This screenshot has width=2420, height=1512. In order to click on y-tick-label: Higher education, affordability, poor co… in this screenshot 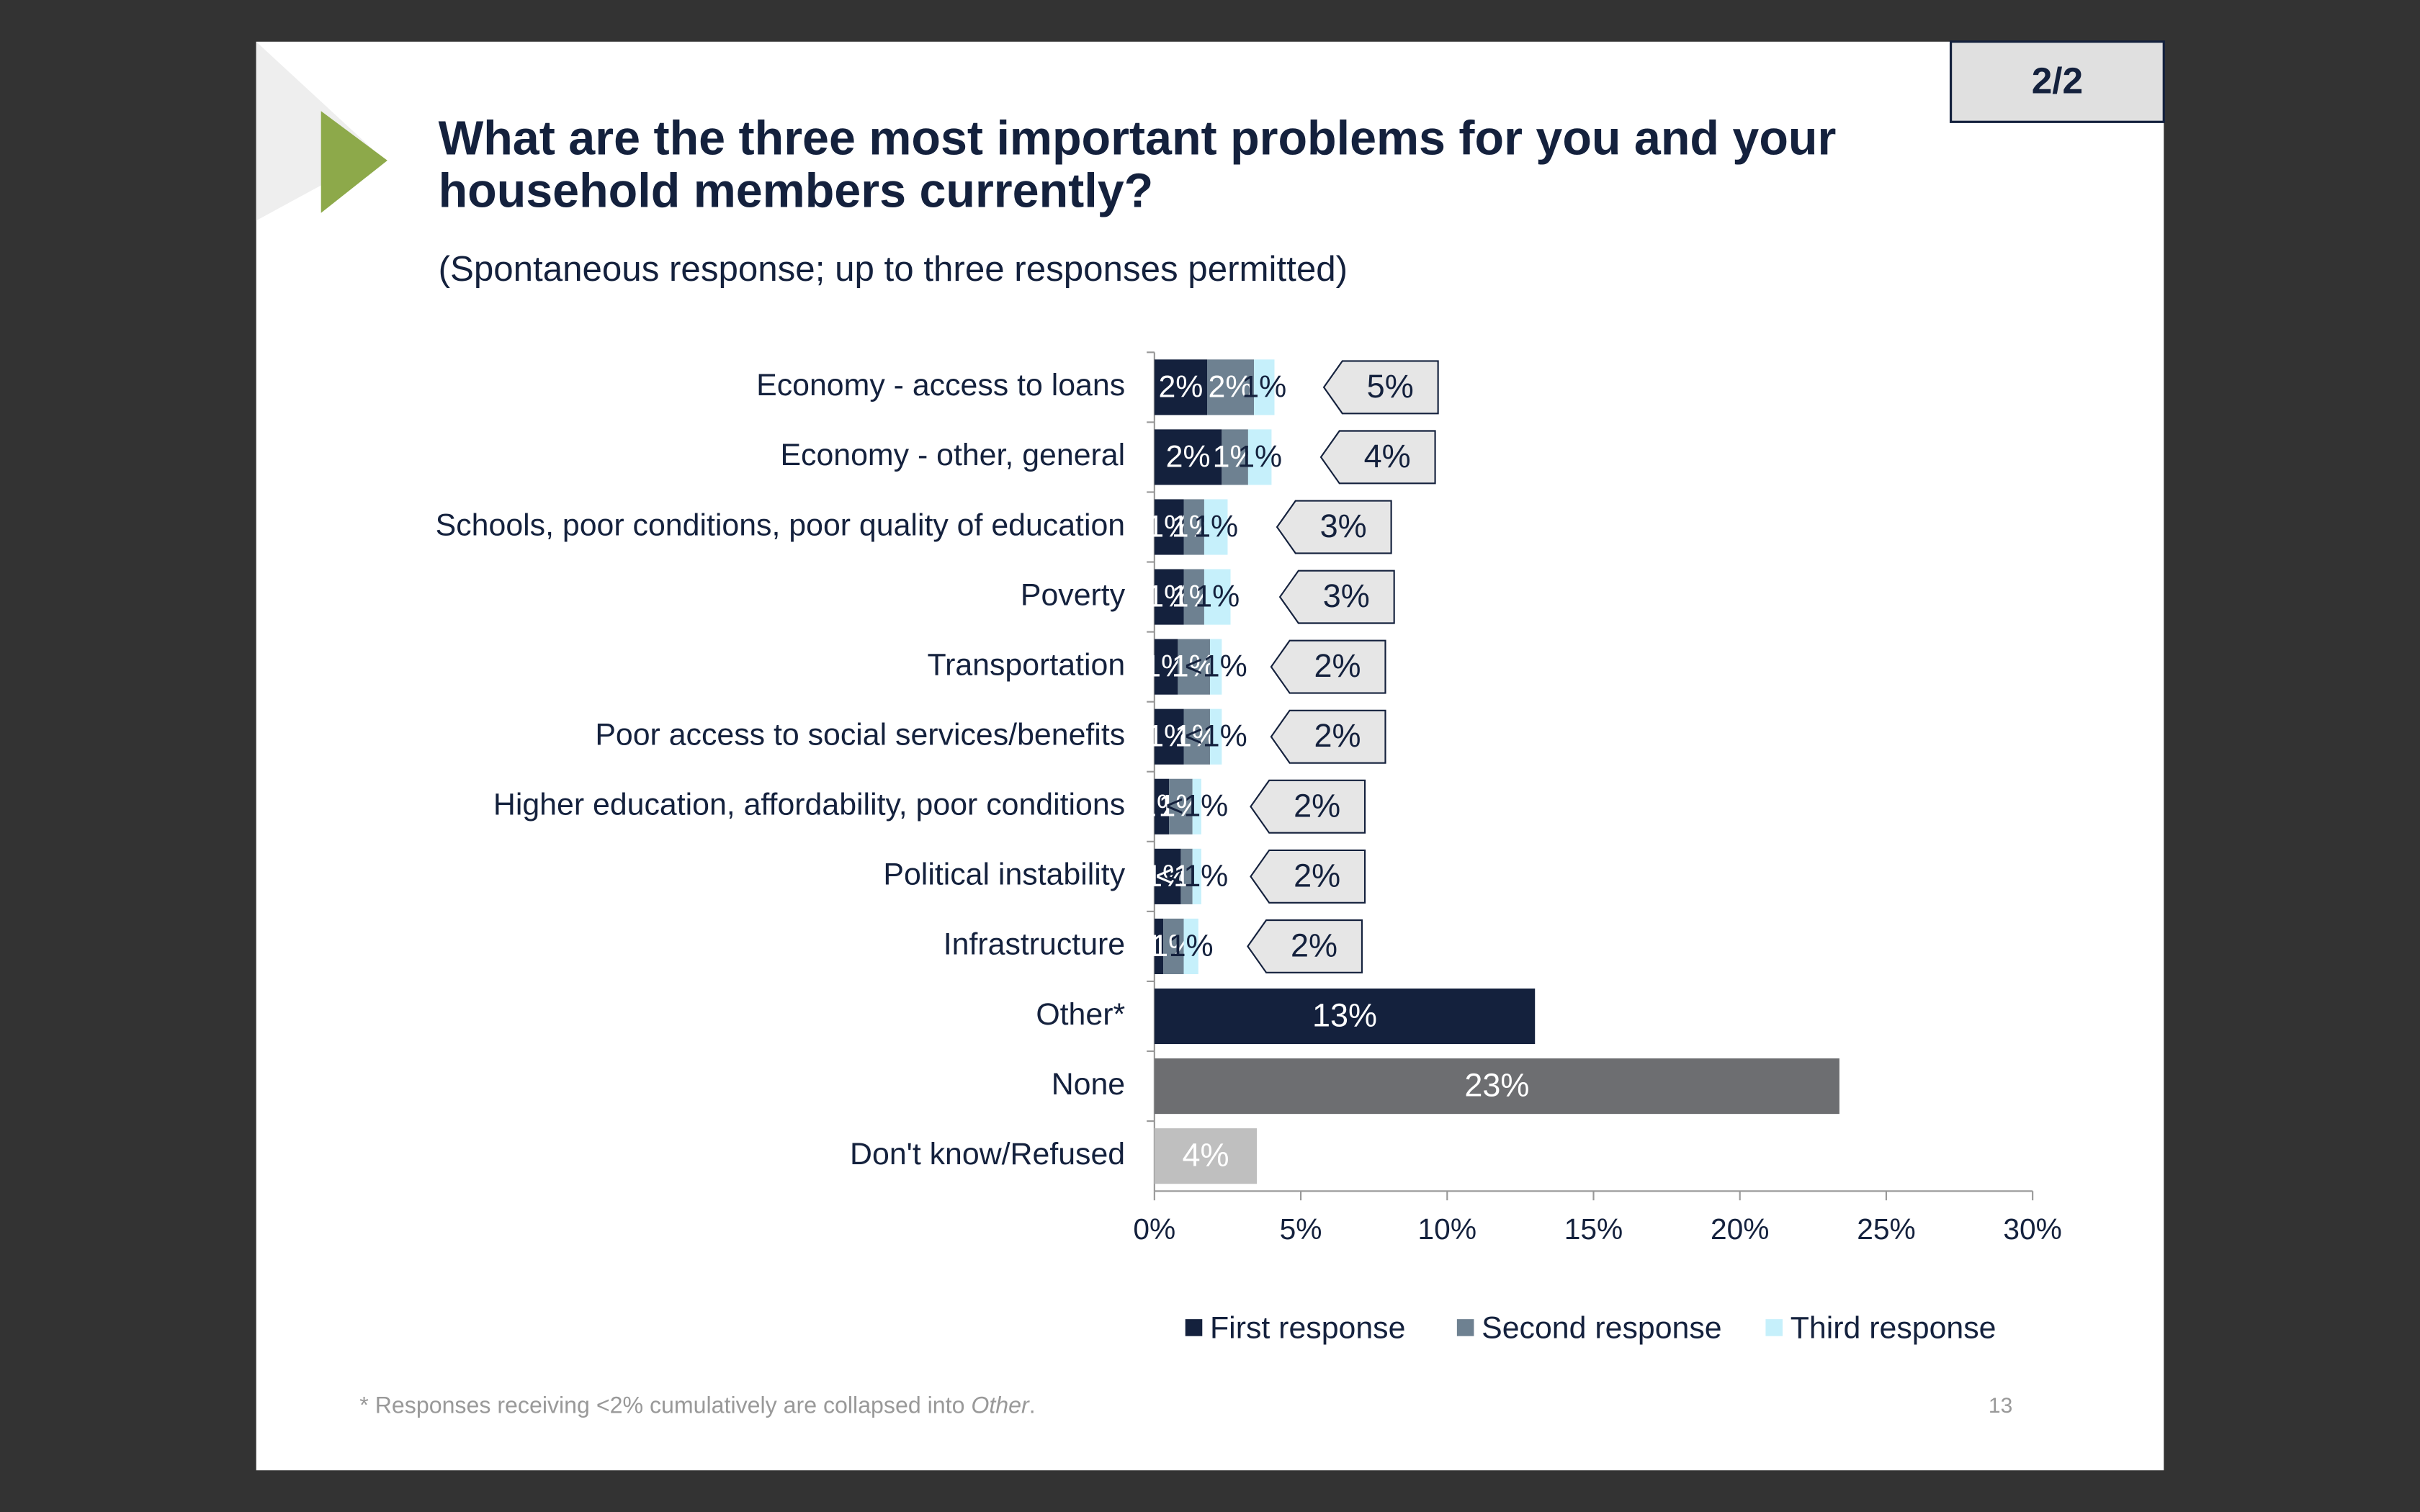, I will do `click(809, 805)`.